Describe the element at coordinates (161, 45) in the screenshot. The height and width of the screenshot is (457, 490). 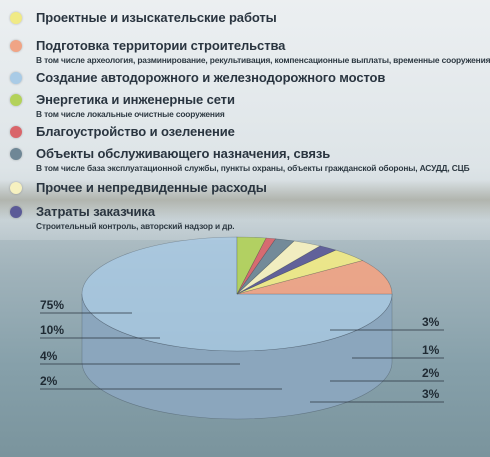
I see `legend-label: Подготовка территории строительства` at that location.